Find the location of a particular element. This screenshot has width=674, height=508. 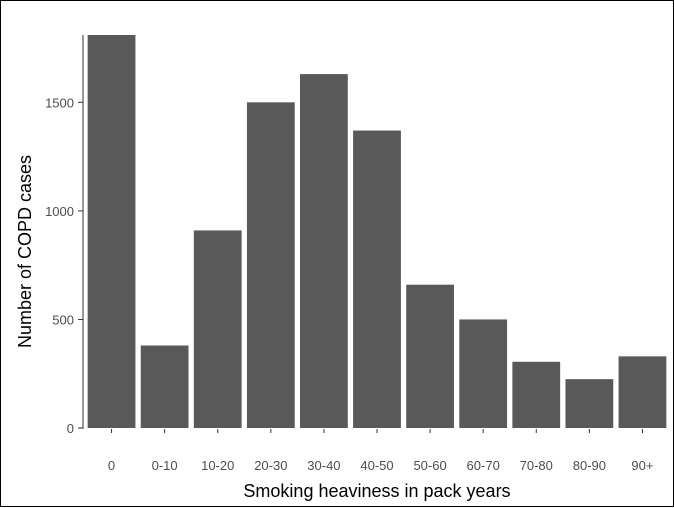

x-tick-label: 20-30 is located at coordinates (270, 465).